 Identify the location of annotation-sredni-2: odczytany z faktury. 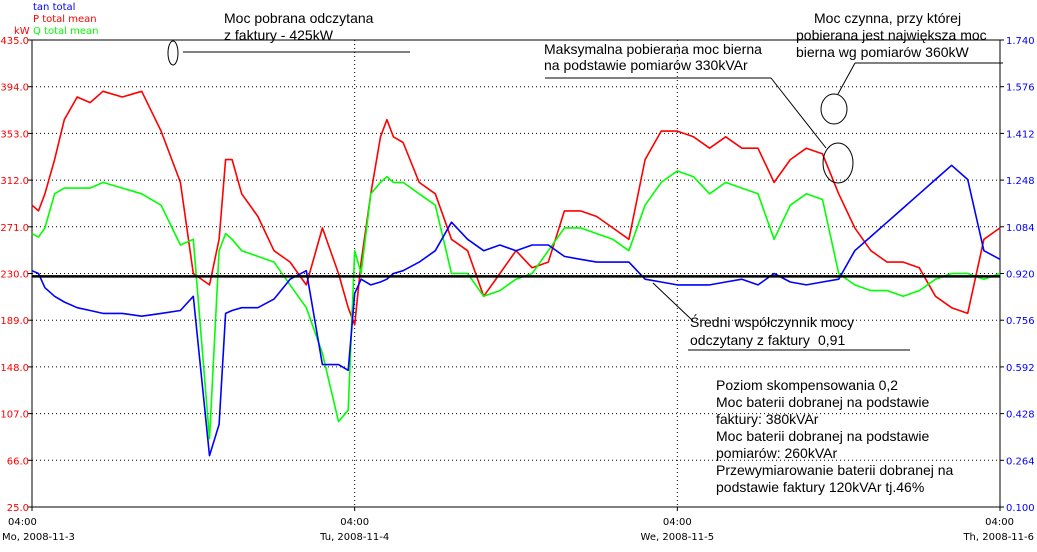
(750, 340).